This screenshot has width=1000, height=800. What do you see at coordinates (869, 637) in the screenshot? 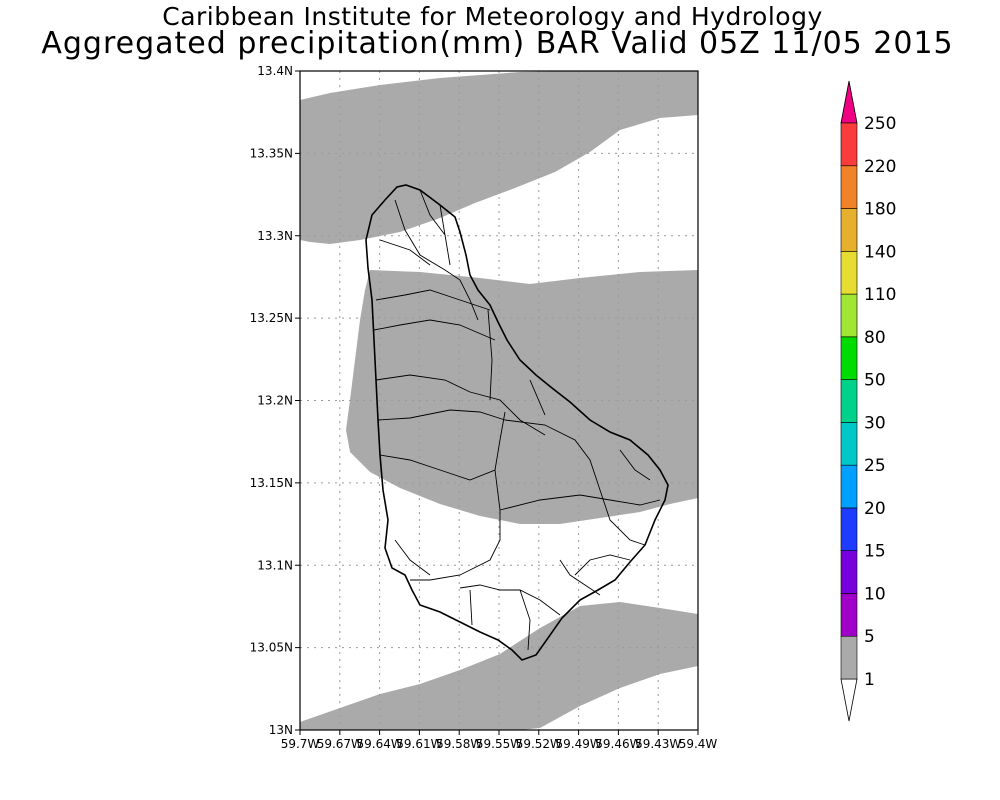
I see `colorbar-label: 5` at bounding box center [869, 637].